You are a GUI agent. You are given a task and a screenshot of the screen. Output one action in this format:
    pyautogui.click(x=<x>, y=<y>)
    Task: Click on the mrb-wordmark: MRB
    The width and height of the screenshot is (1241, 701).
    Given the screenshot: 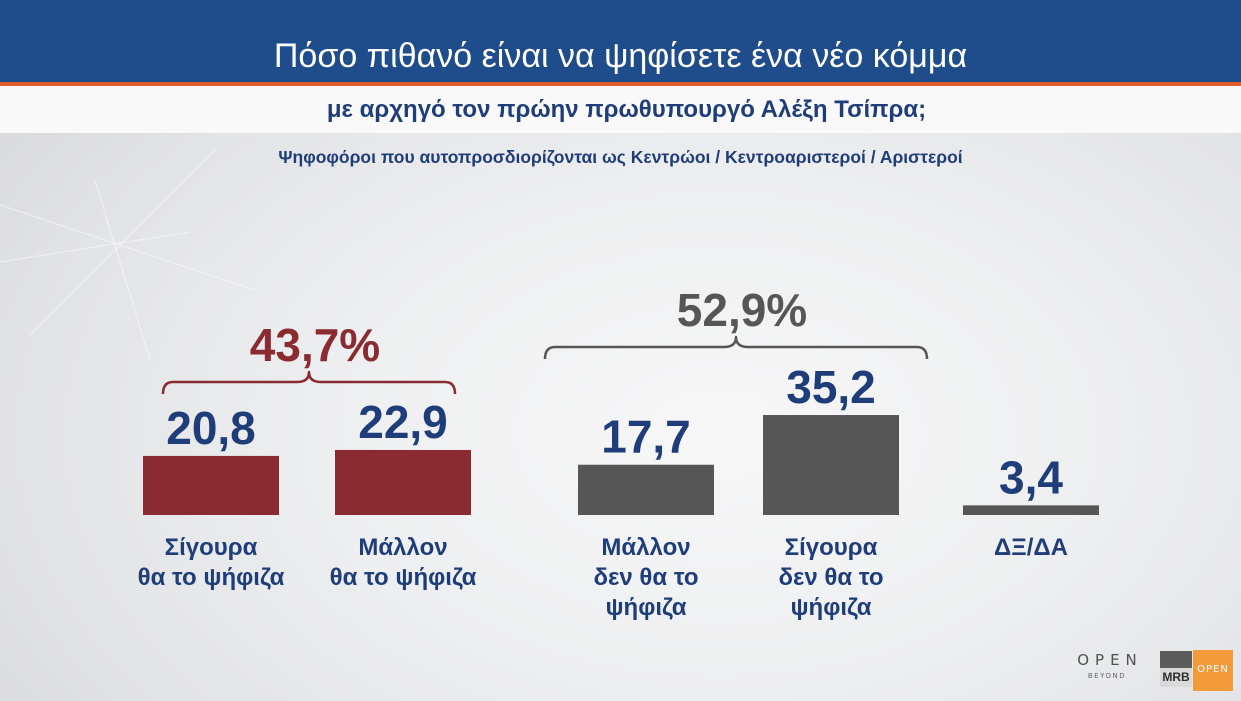 What is the action you would take?
    pyautogui.click(x=1176, y=677)
    